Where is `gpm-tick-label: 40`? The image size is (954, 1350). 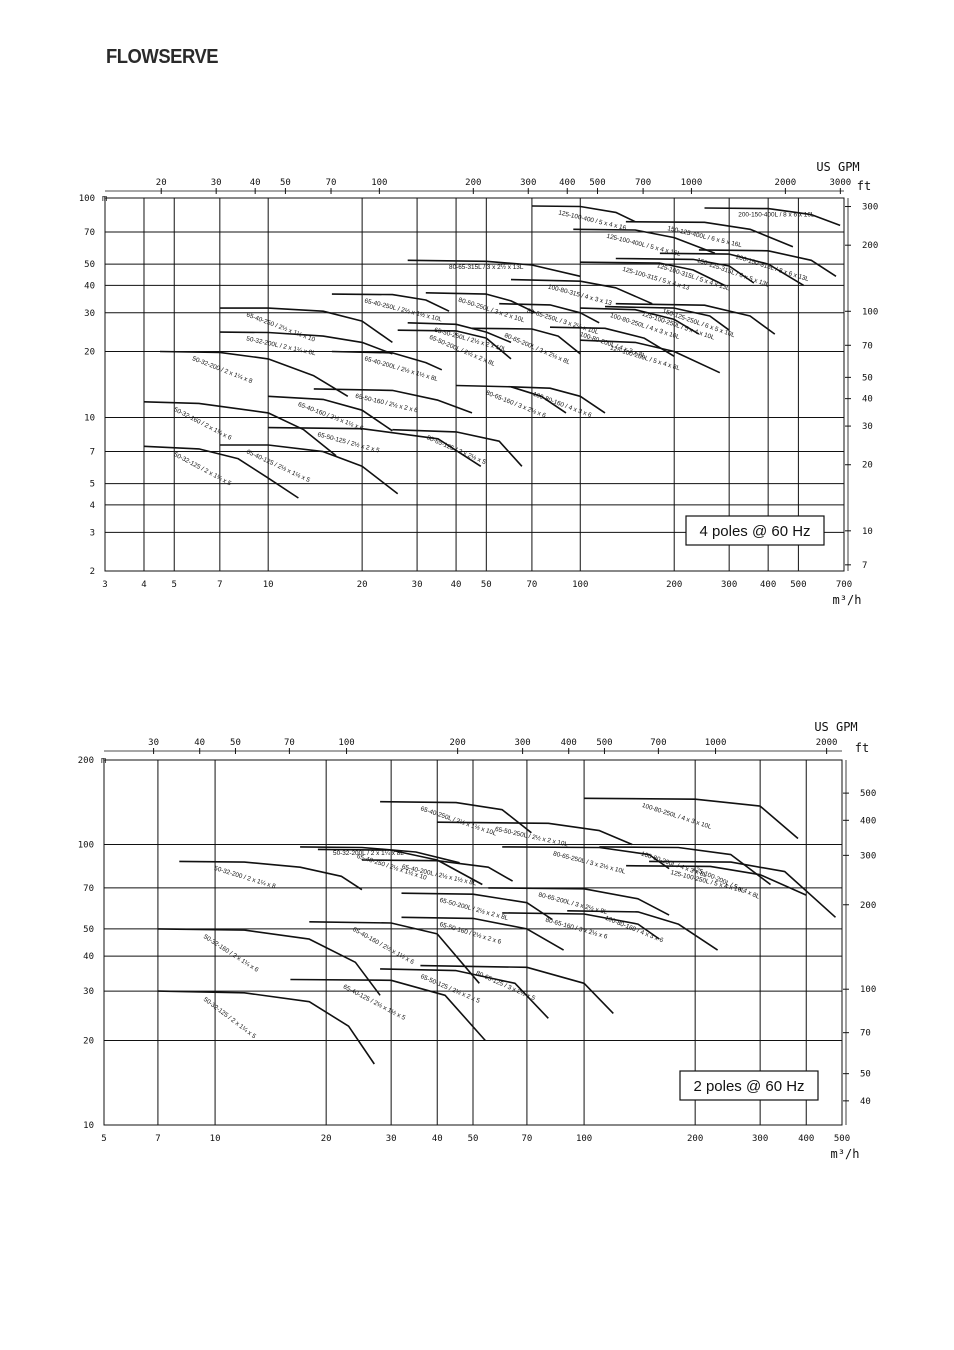 gpm-tick-label: 40 is located at coordinates (255, 183).